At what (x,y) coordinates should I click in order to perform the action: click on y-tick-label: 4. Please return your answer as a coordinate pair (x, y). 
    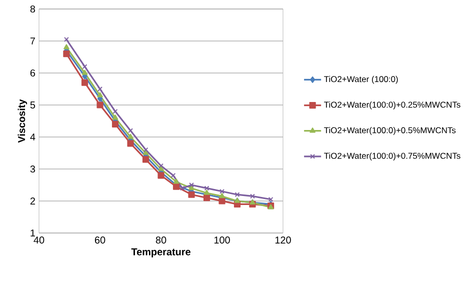
    Looking at the image, I should click on (33, 137).